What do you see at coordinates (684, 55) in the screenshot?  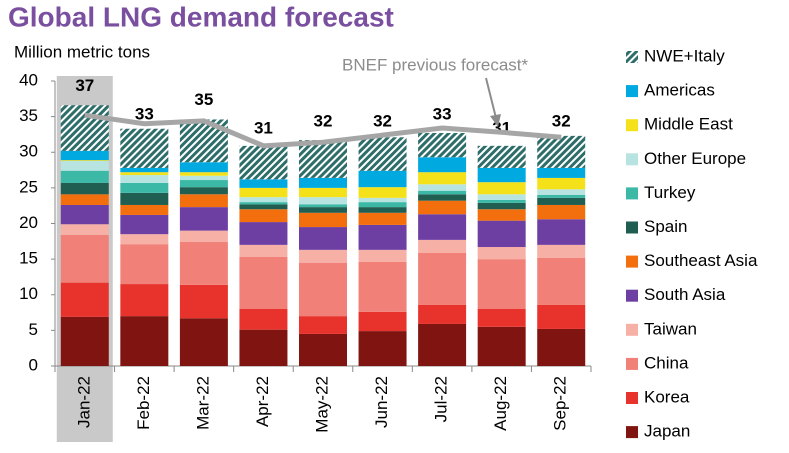 I see `legend-label: NWE+Italy` at bounding box center [684, 55].